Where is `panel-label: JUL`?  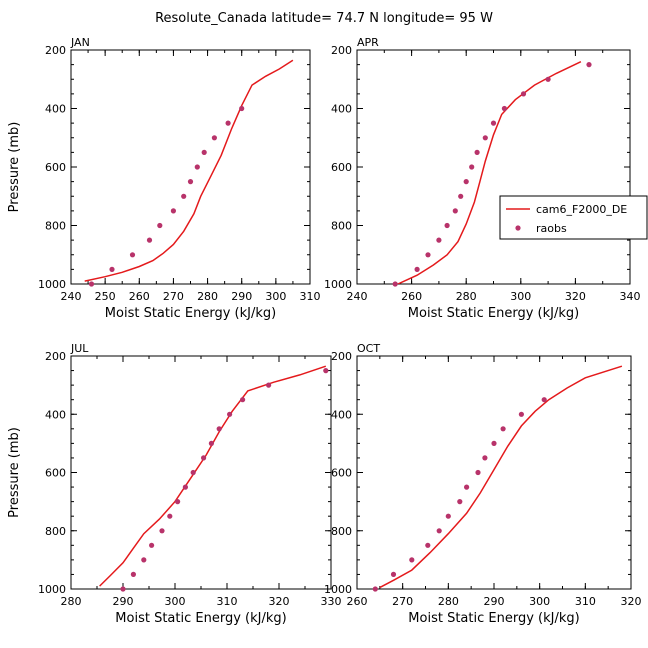
panel-label: JUL is located at coordinates (79, 348).